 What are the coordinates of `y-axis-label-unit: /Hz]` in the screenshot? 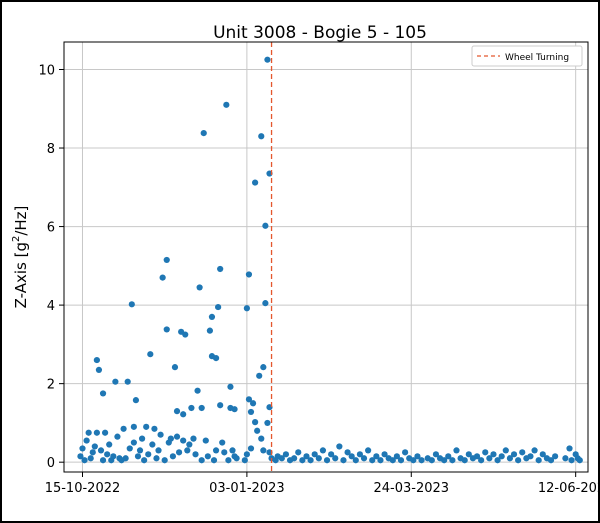 It's located at (21, 221).